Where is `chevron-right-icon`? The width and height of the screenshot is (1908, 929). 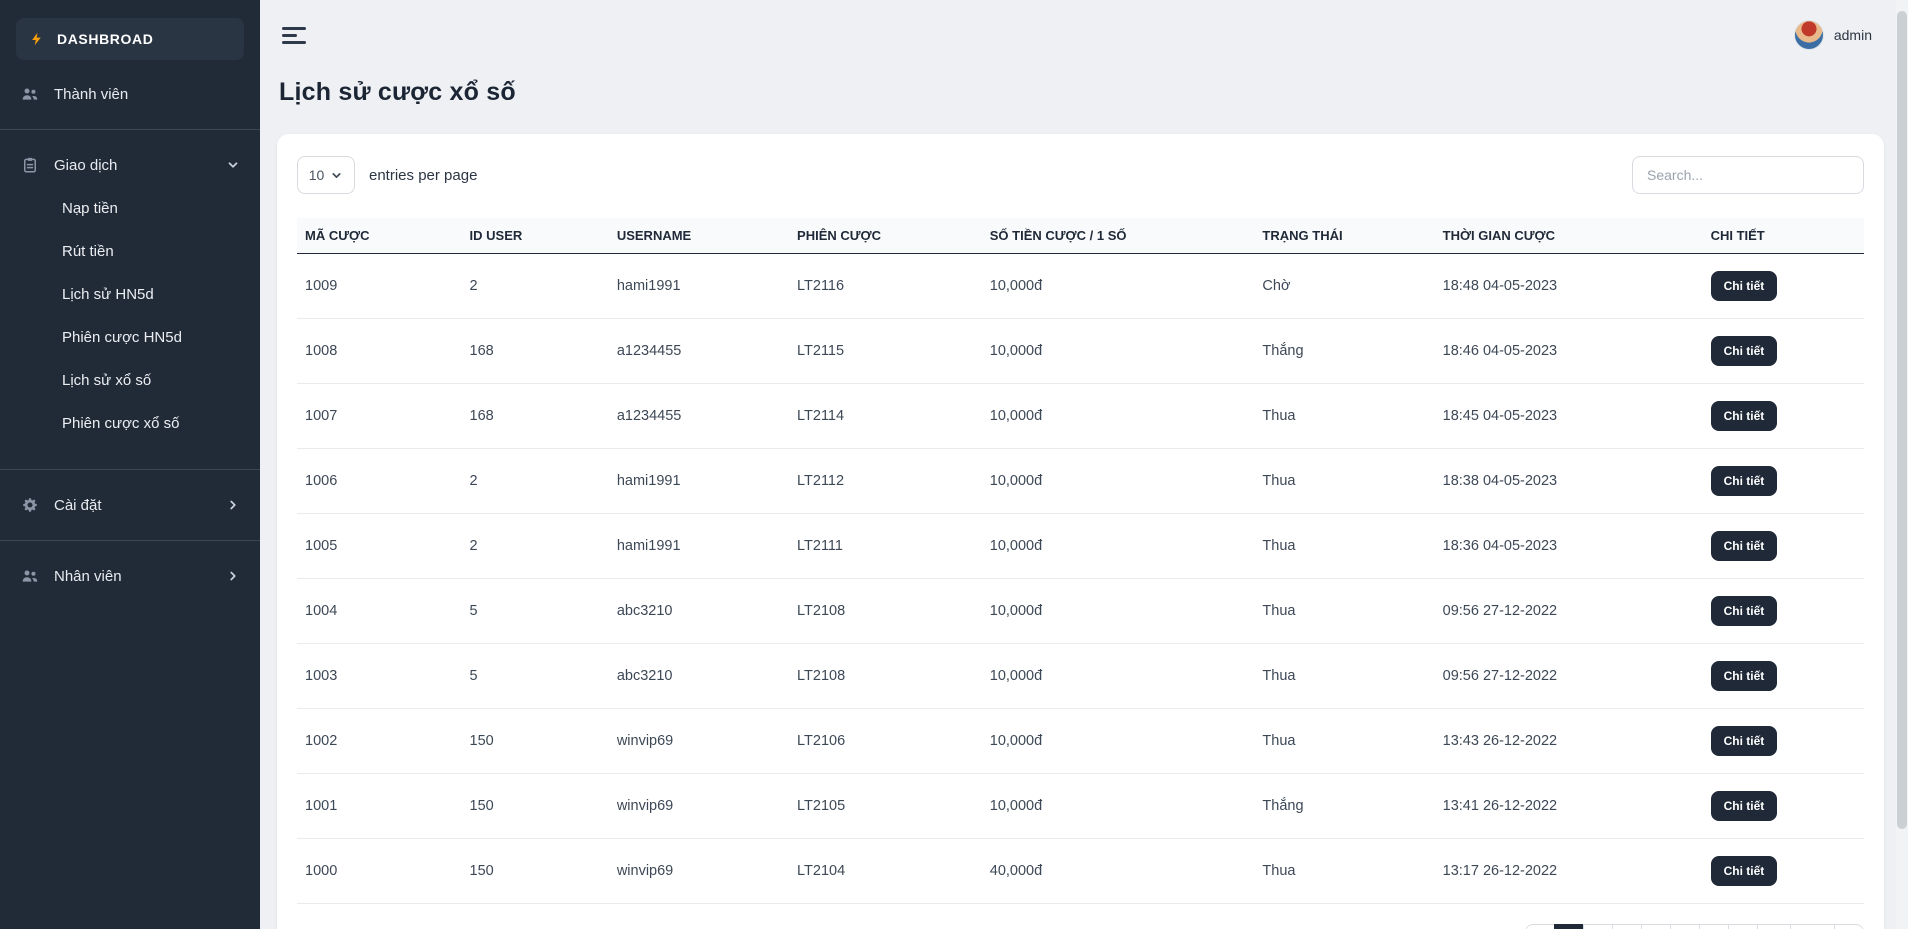 chevron-right-icon is located at coordinates (233, 505).